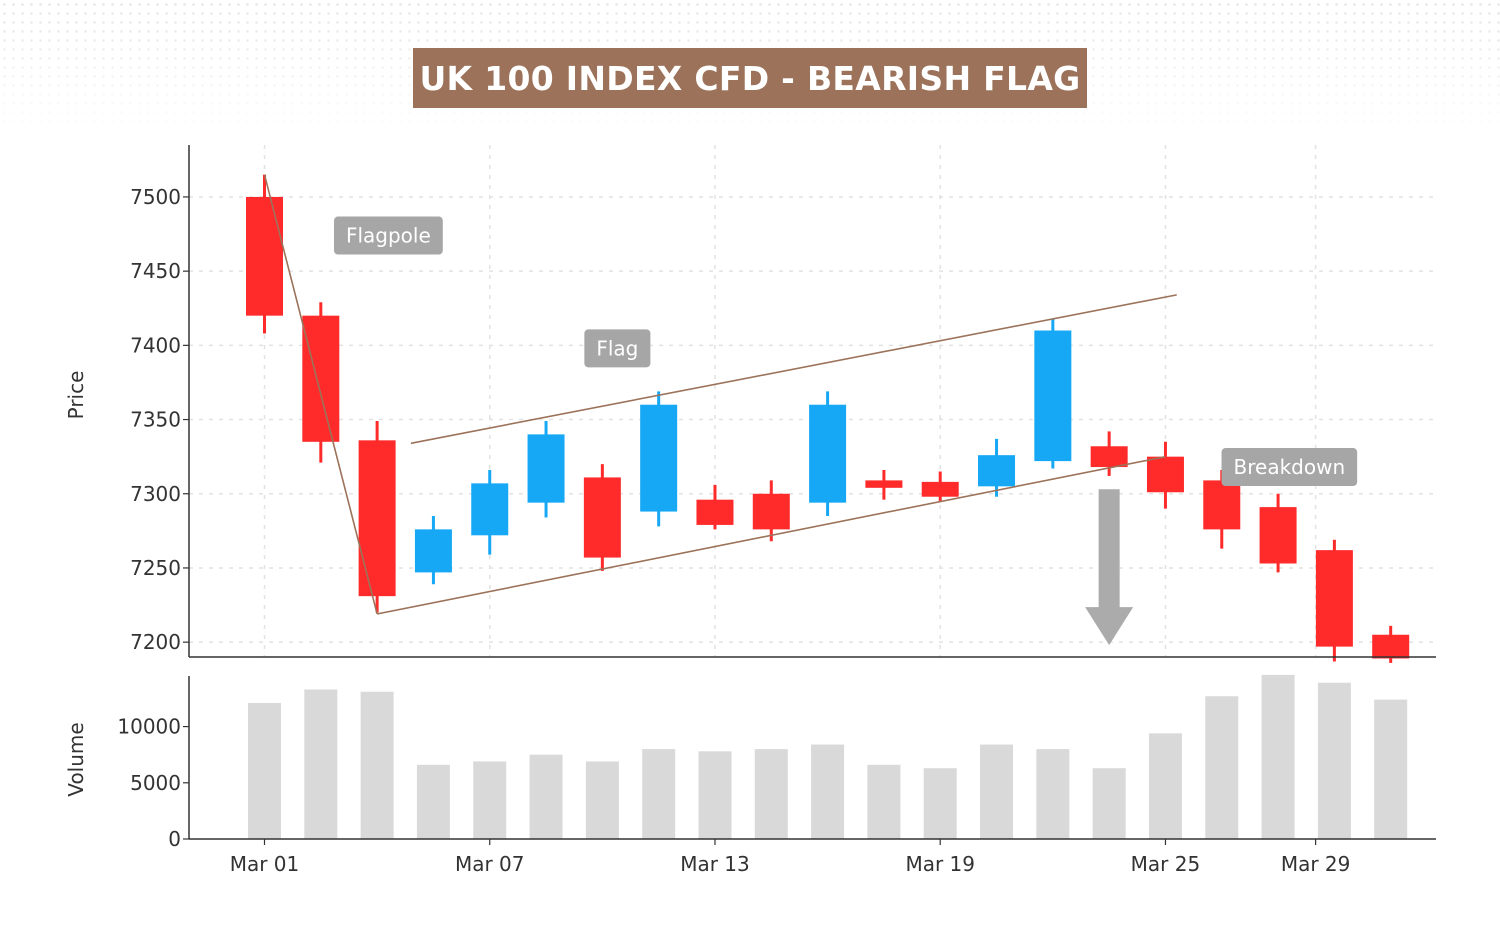 This screenshot has width=1500, height=926. What do you see at coordinates (490, 864) in the screenshot?
I see `x-tick-label: Mar 07` at bounding box center [490, 864].